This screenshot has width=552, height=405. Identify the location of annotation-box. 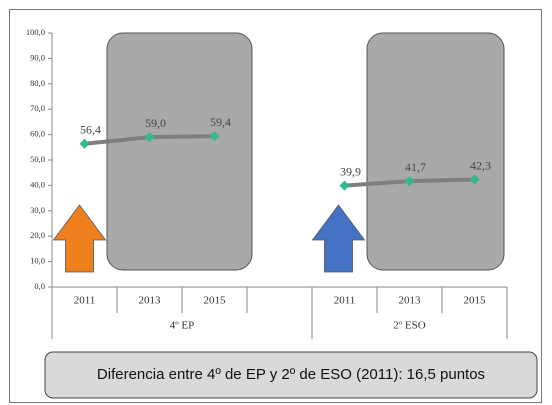
(291, 375).